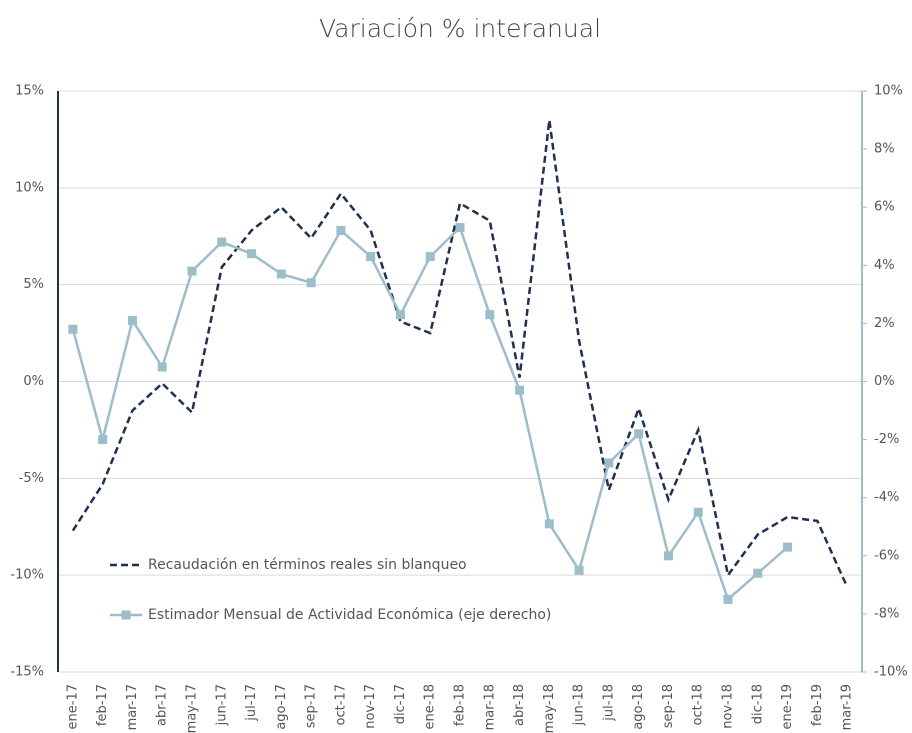 This screenshot has width=912, height=733. I want to click on x-tick-label: ago-17, so click(281, 707).